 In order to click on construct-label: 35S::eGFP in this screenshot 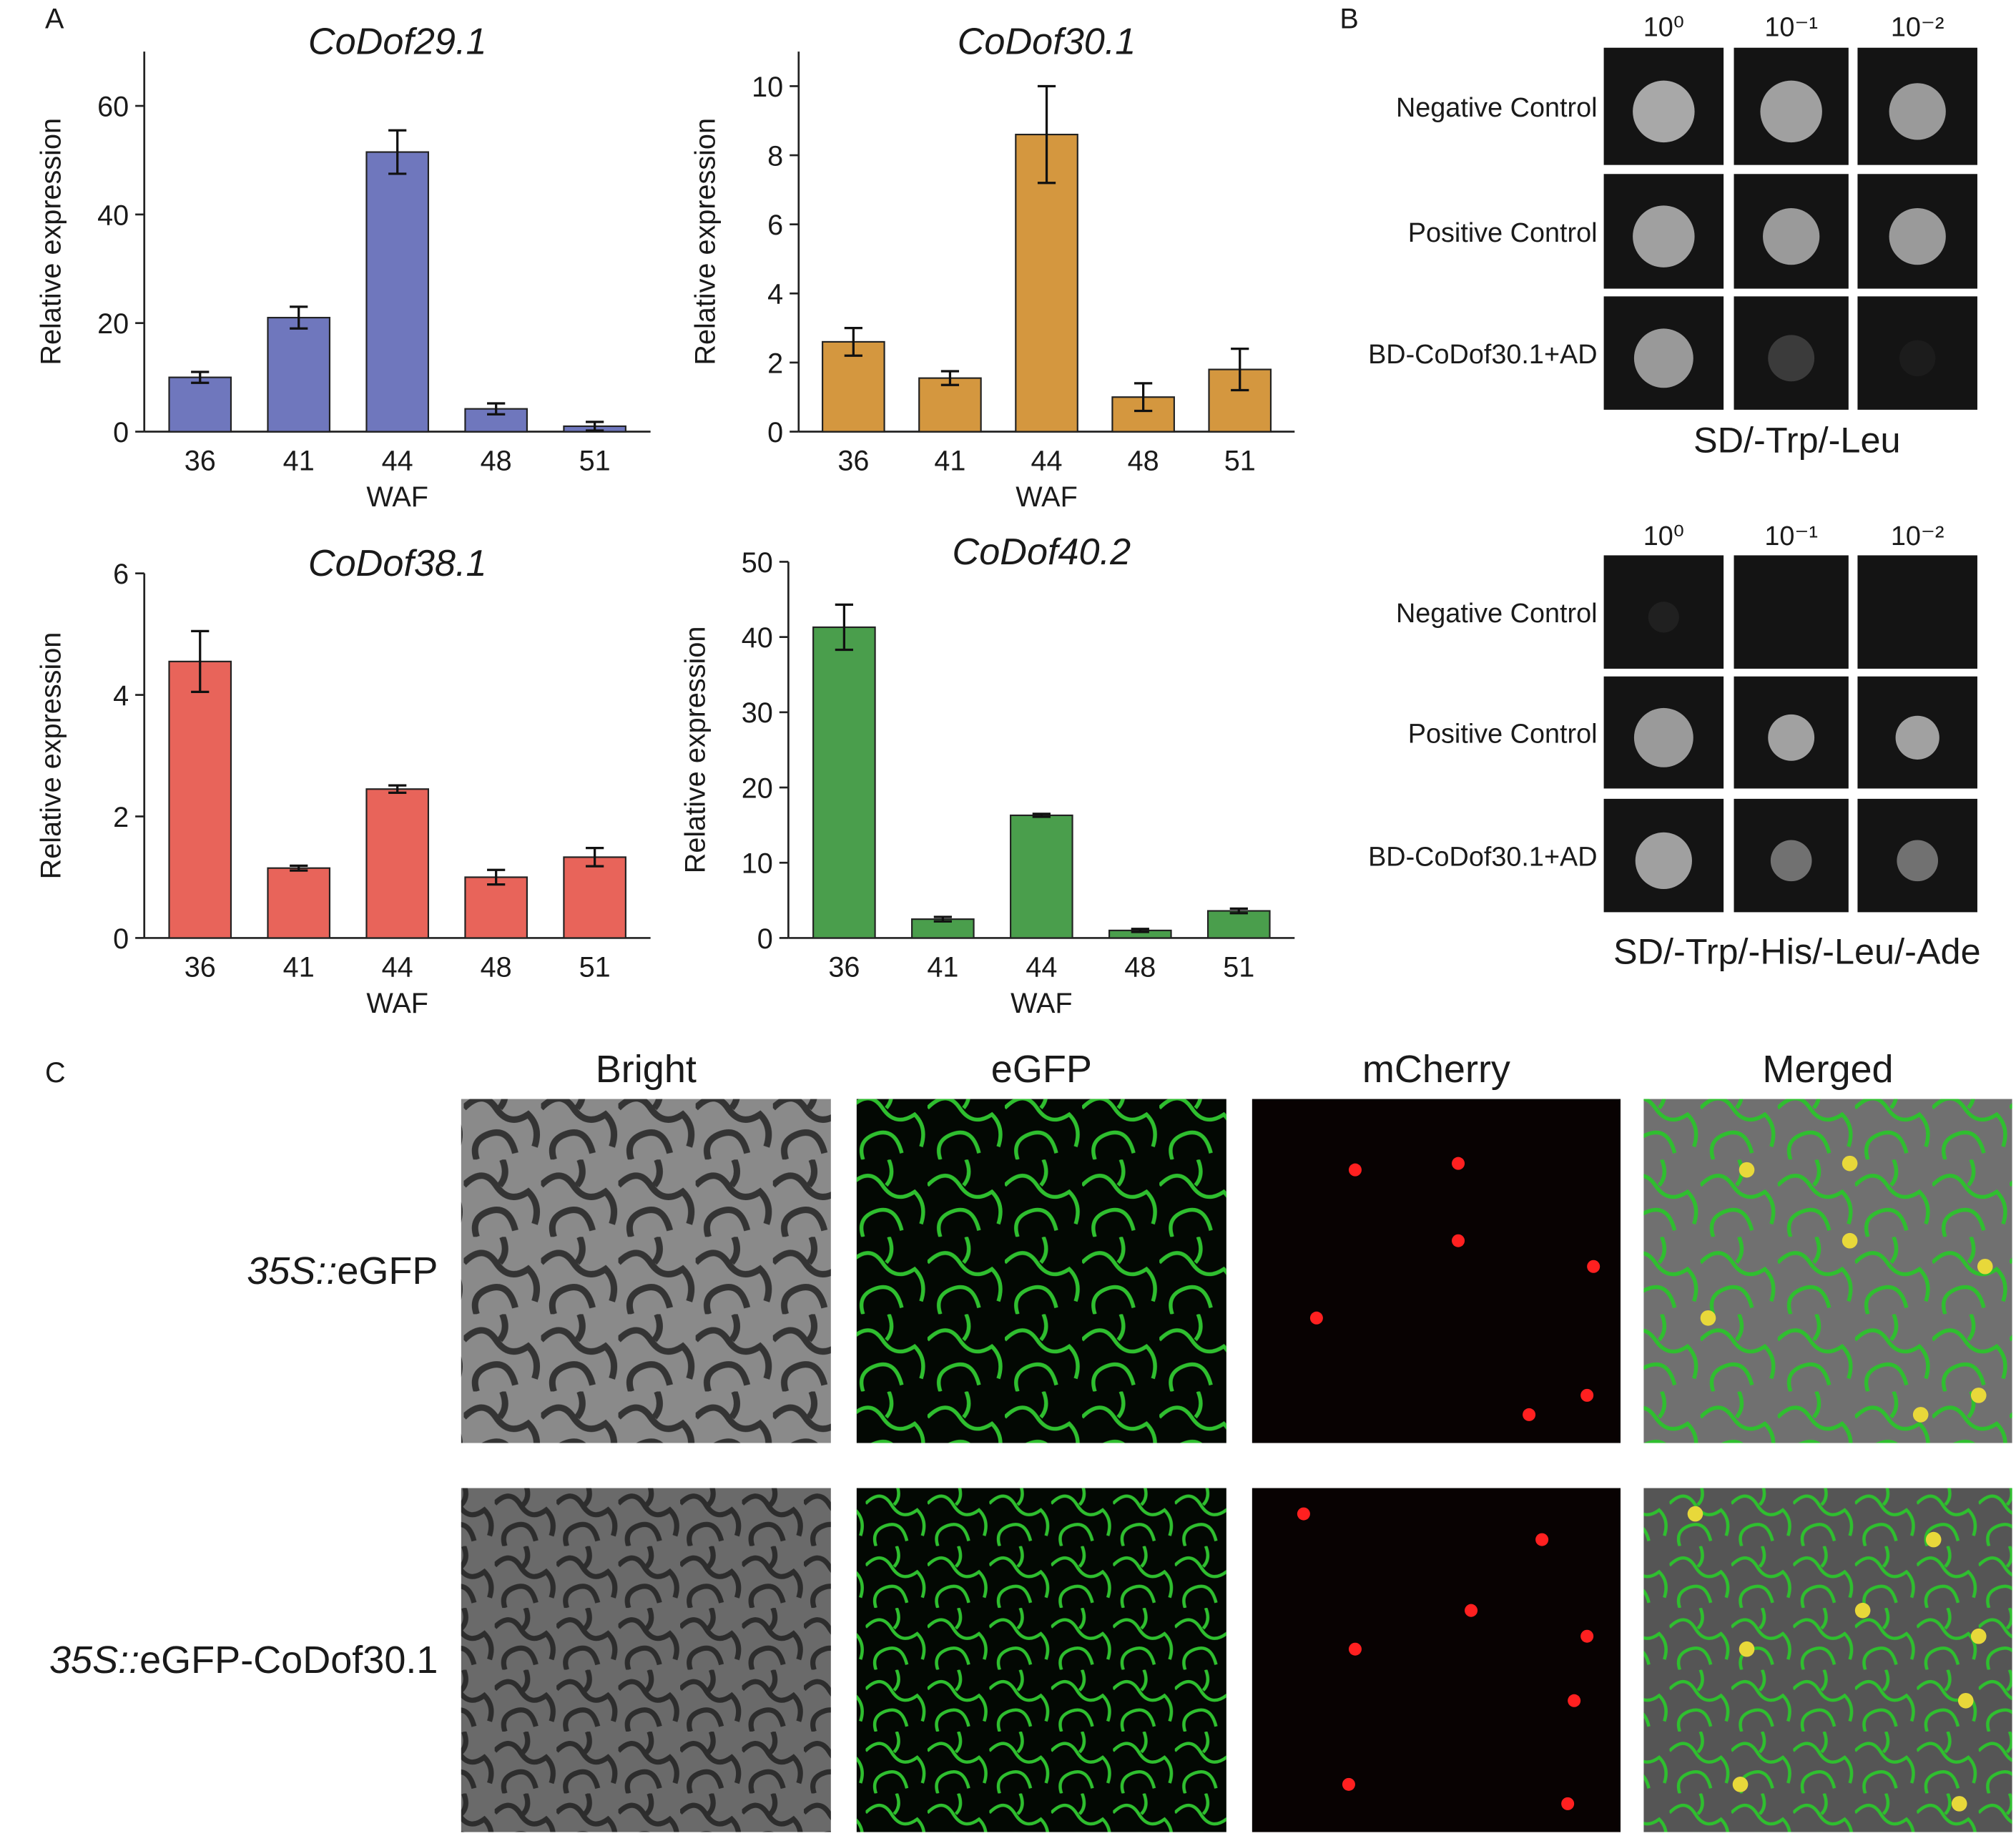, I will do `click(342, 1271)`.